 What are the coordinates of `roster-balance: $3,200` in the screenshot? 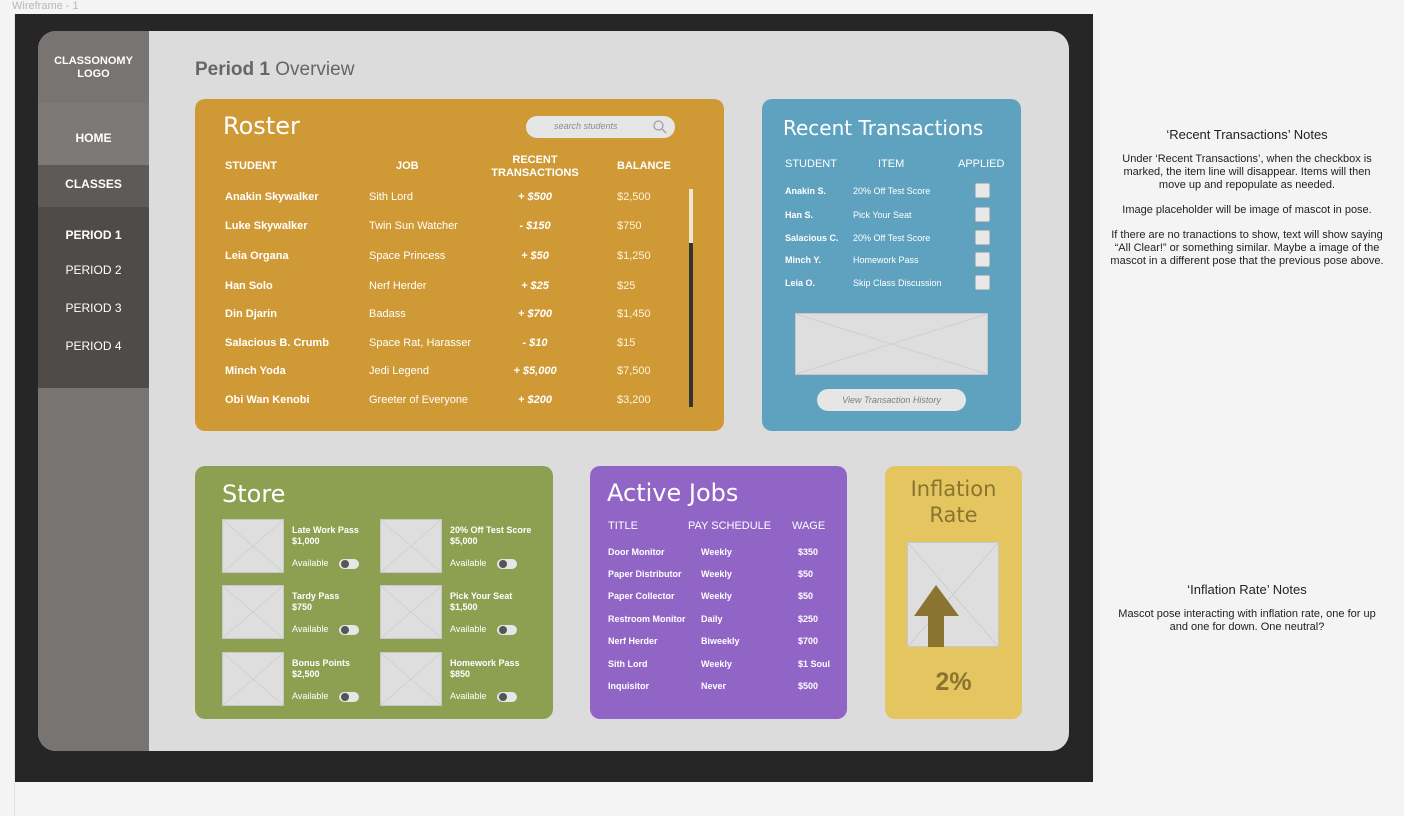 It's located at (634, 400).